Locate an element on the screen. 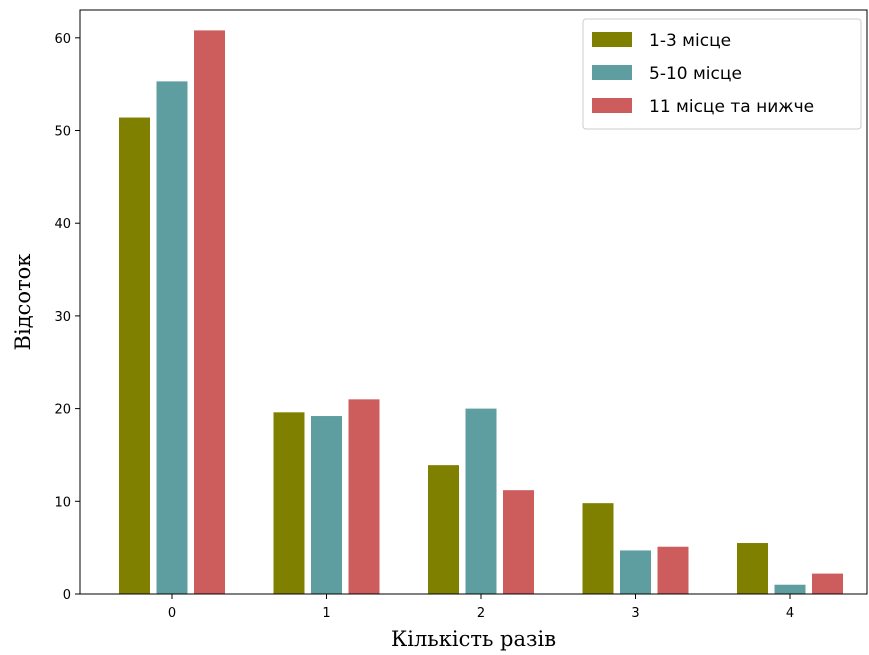 This screenshot has height=655, width=869. y-tick-label: 60 is located at coordinates (62, 39).